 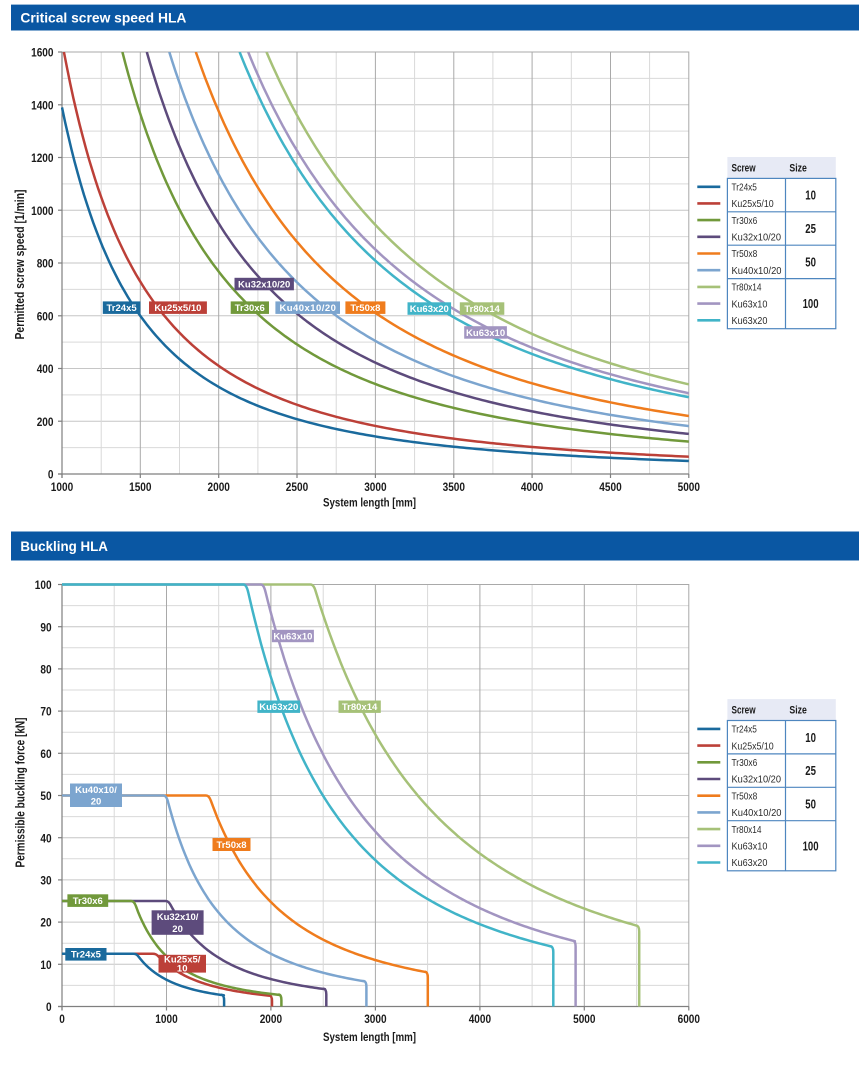 I want to click on svg-text: Ku25x5/, so click(x=182, y=960).